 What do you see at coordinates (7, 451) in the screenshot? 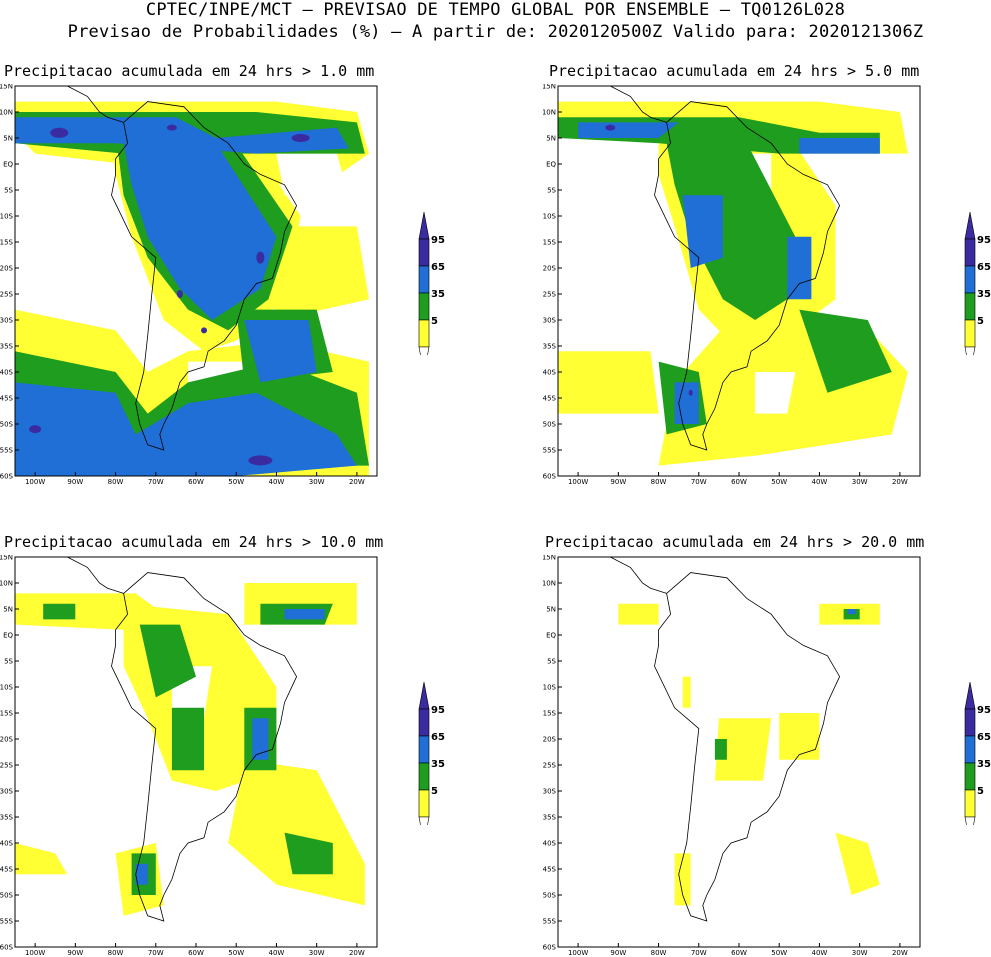
I see `lat-tick-label: 55S` at bounding box center [7, 451].